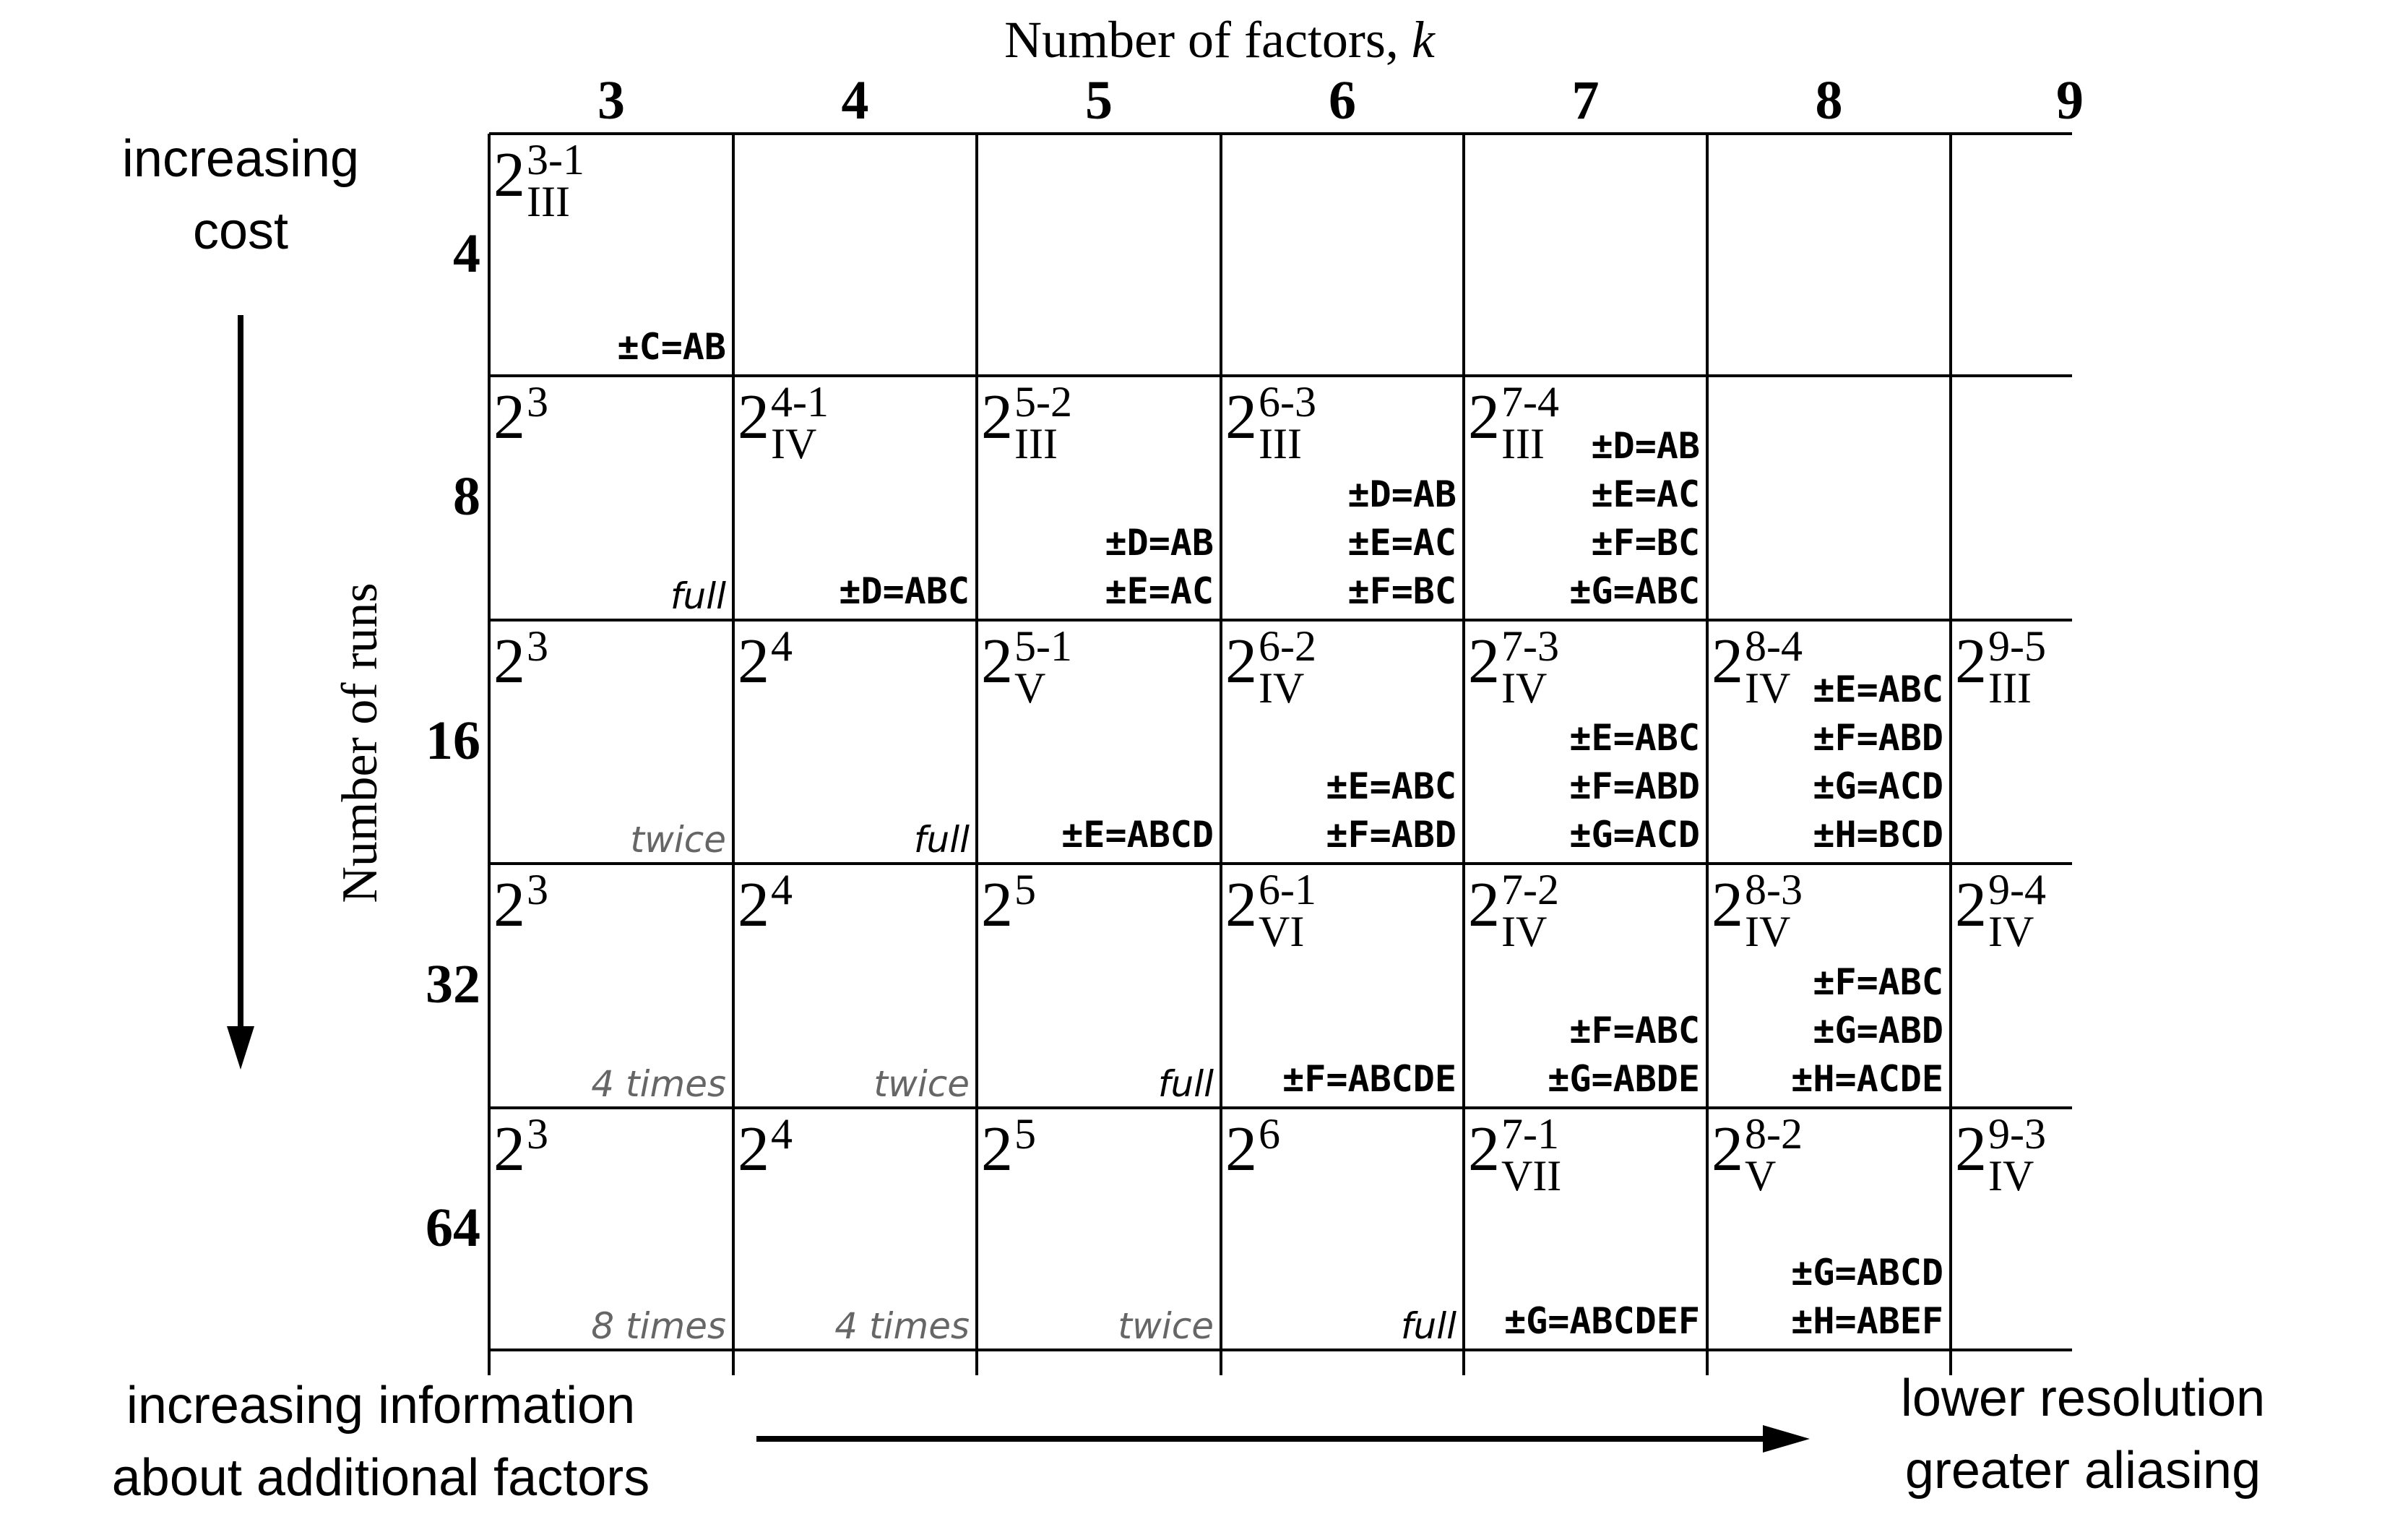 Image resolution: width=2408 pixels, height=1514 pixels. I want to click on row-header-runs: 64, so click(453, 1227).